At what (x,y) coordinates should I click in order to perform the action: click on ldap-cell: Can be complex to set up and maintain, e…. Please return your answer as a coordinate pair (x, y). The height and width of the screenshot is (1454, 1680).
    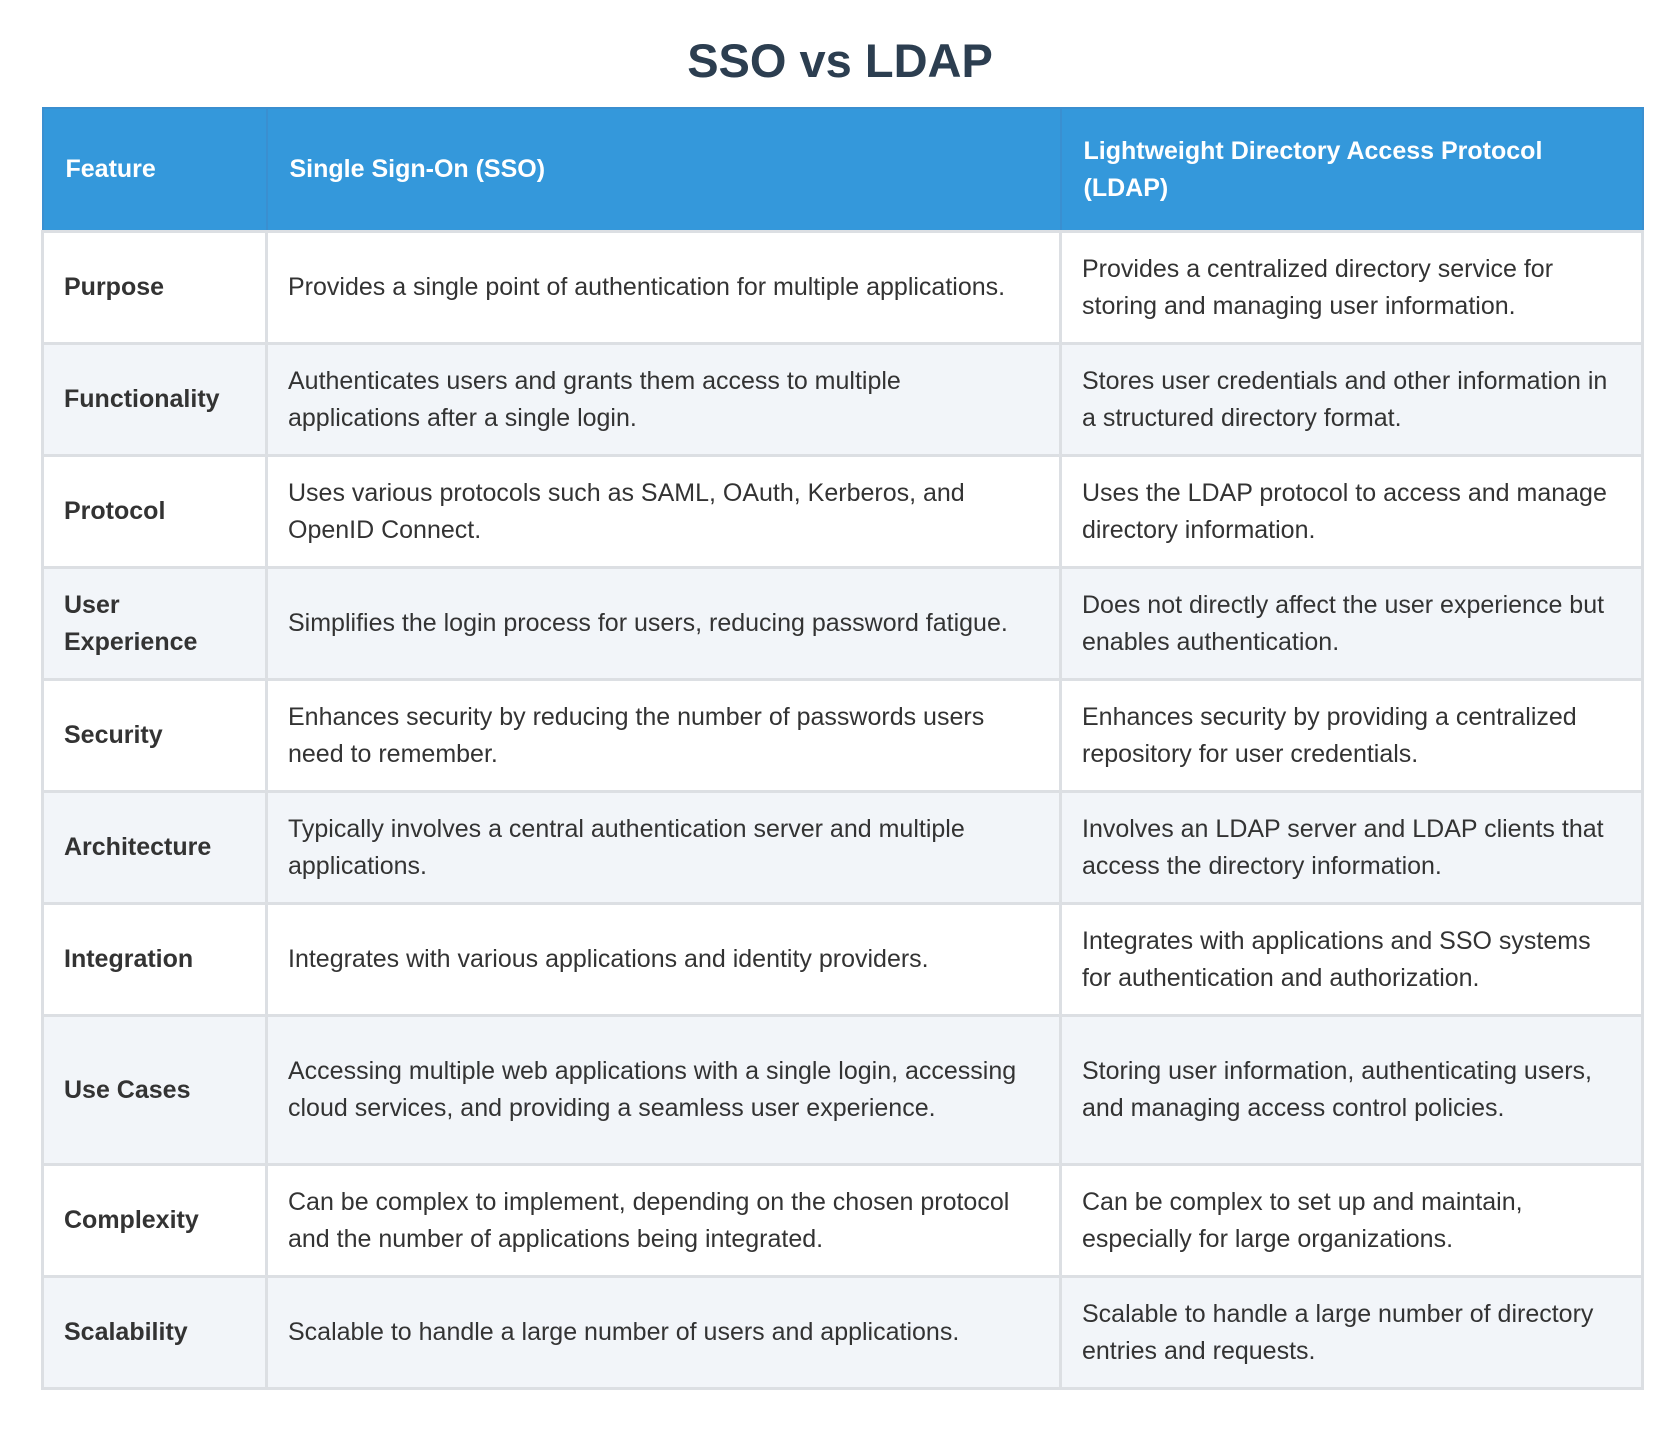
    Looking at the image, I should click on (1351, 1220).